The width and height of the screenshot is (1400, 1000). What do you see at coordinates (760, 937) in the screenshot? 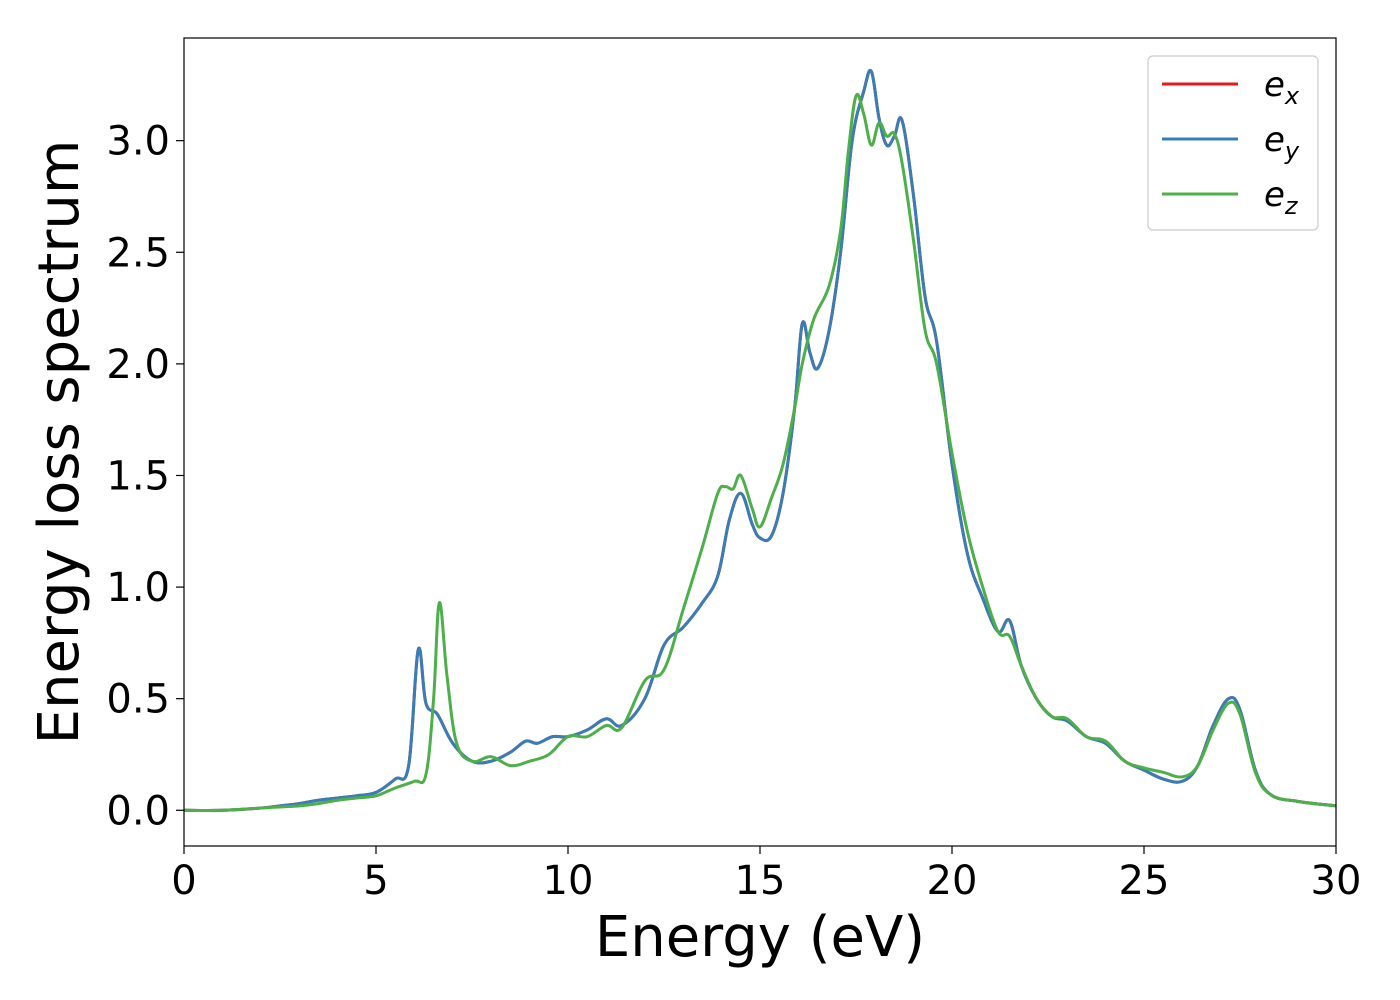
I see `x-axis-title: Energy (eV)` at bounding box center [760, 937].